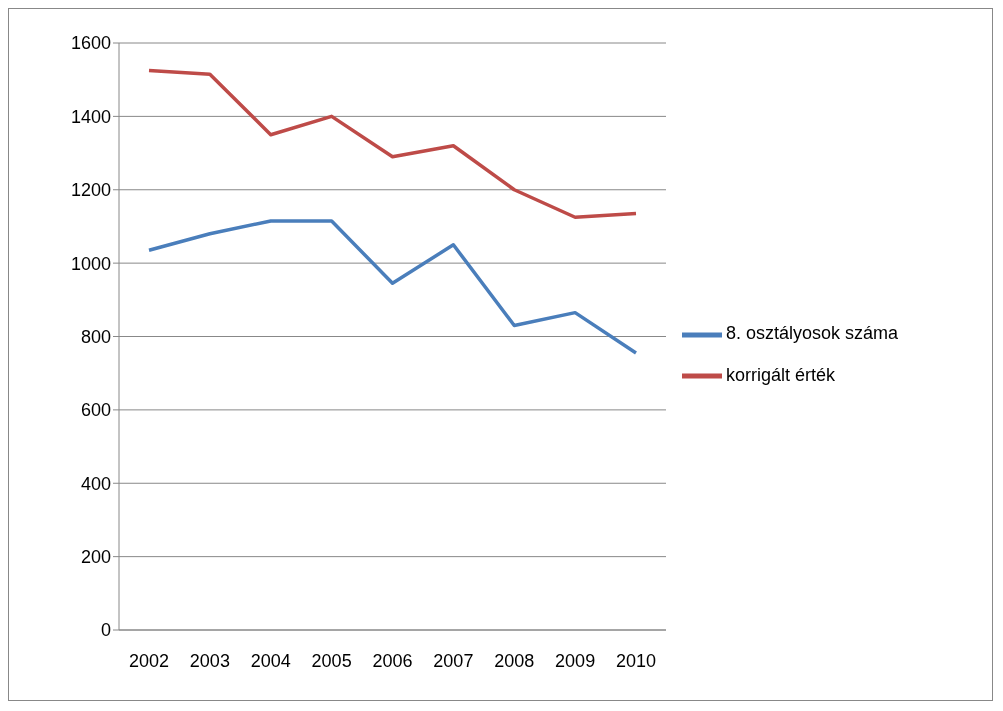 The height and width of the screenshot is (711, 1003). Describe the element at coordinates (95, 336) in the screenshot. I see `y-tick-label: 800` at that location.